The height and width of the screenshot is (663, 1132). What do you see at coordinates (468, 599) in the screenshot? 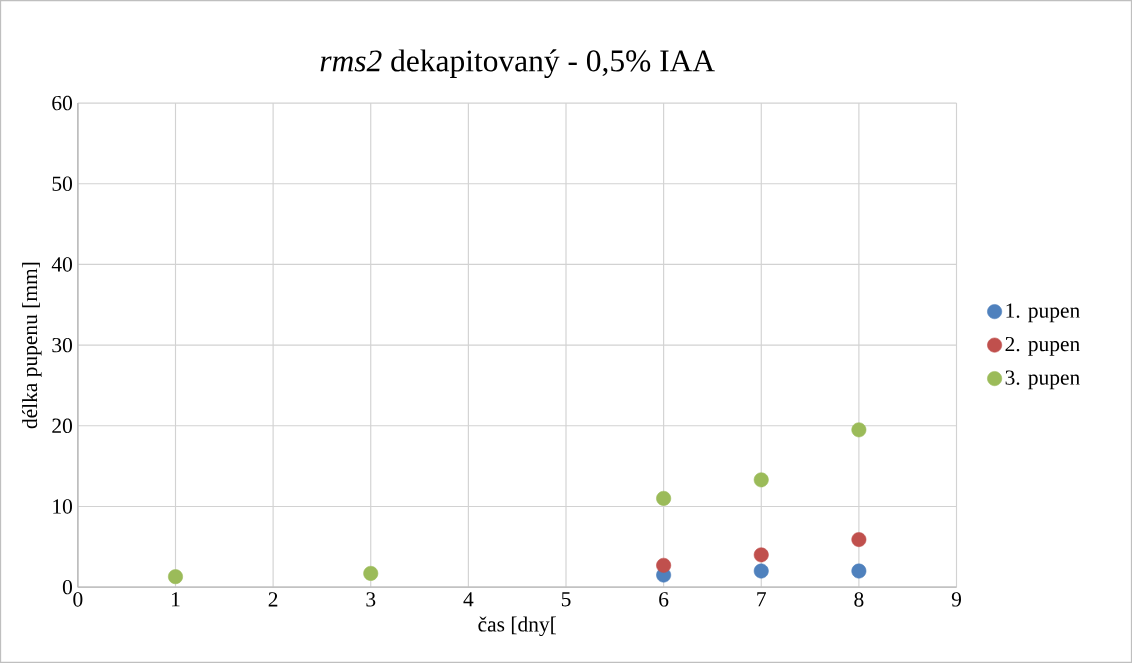
I see `x-tick-label: 4` at bounding box center [468, 599].